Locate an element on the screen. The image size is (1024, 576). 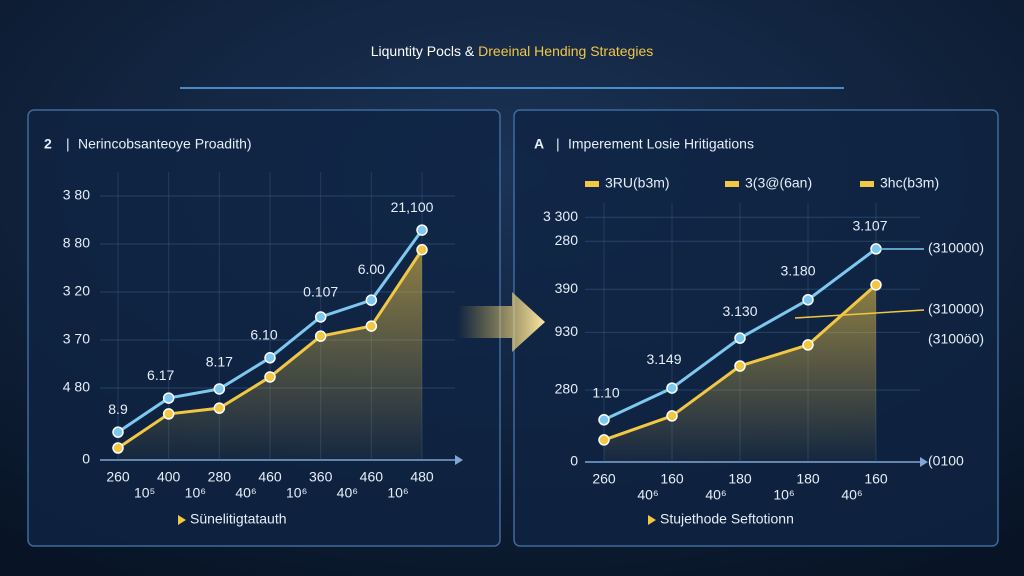
legend-label: 3(3@(6an) is located at coordinates (778, 183).